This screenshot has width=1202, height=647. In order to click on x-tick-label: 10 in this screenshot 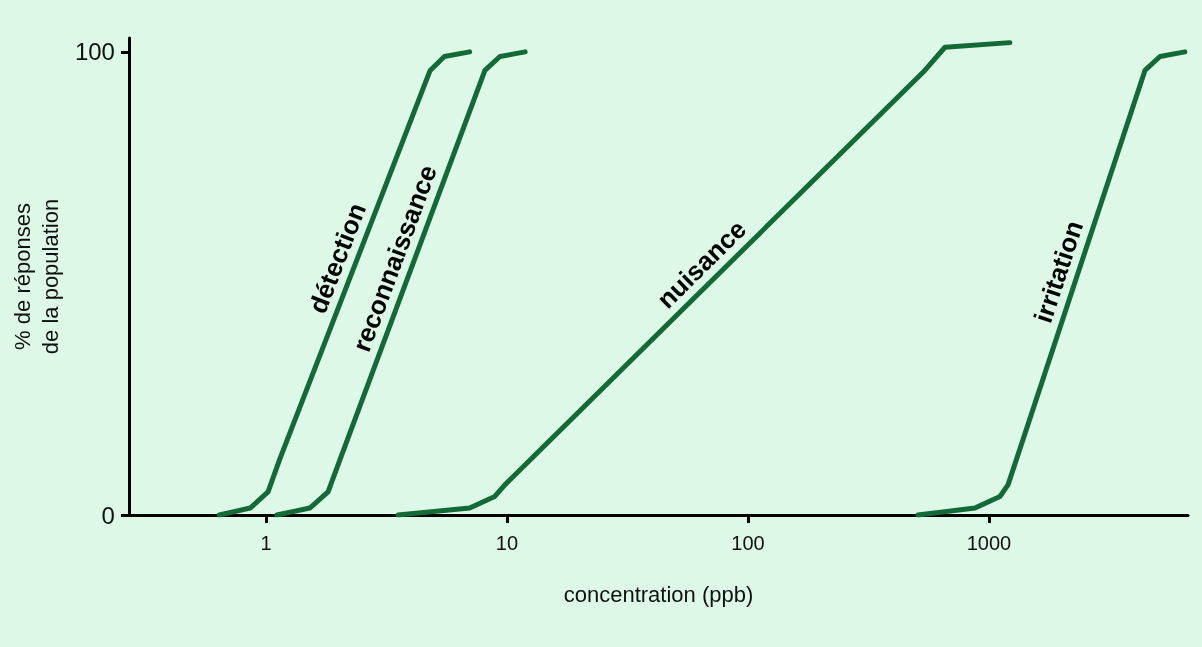, I will do `click(507, 543)`.